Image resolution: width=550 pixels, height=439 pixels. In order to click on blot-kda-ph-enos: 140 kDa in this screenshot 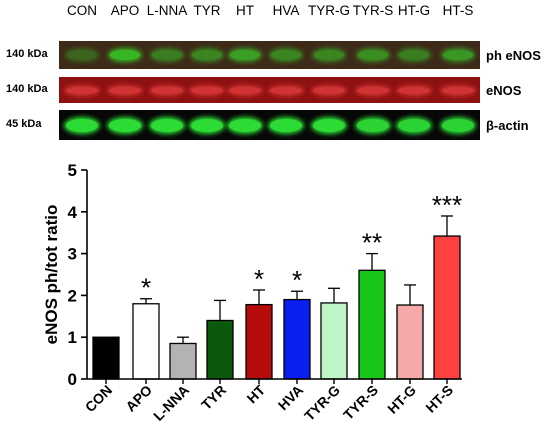, I will do `click(27, 54)`.